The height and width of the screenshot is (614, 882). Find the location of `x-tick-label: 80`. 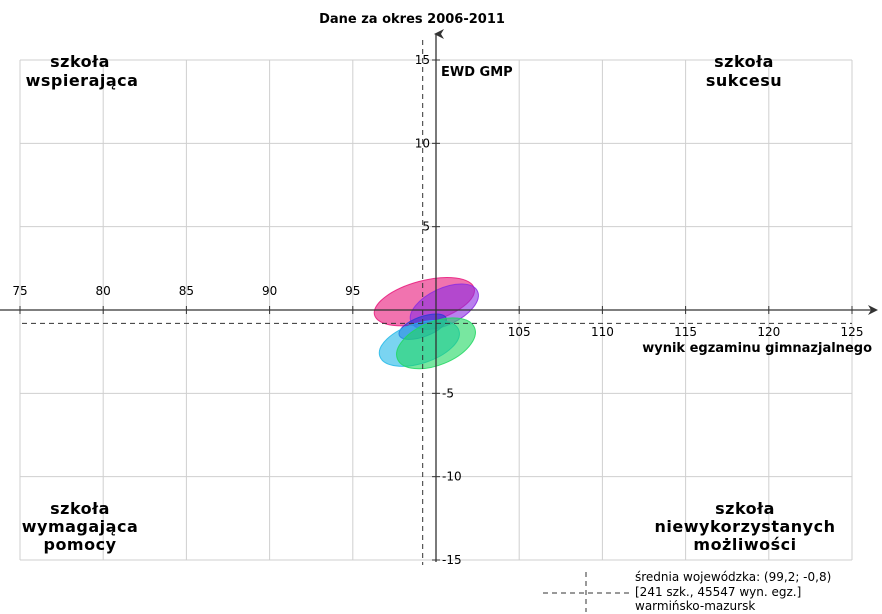

x-tick-label: 80 is located at coordinates (103, 291).